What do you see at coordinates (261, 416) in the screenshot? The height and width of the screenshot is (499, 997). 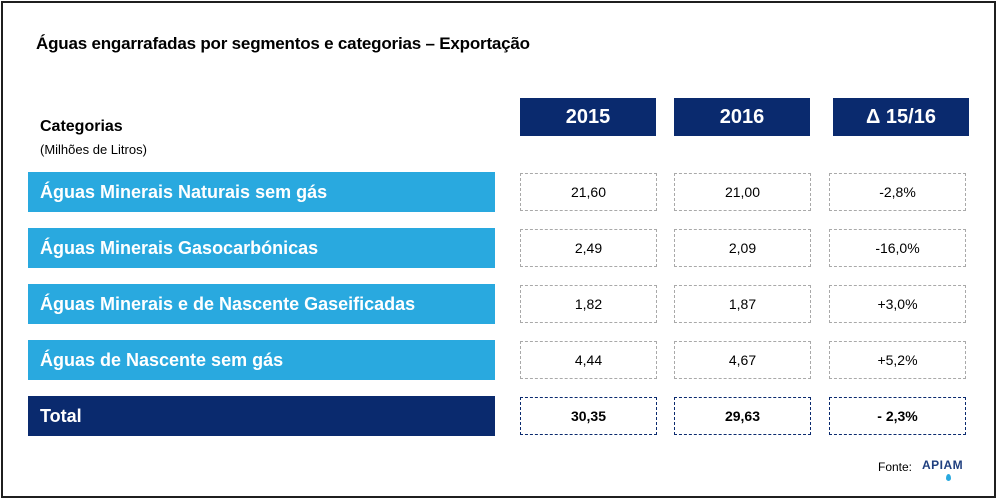 I see `total-row-label: Total` at bounding box center [261, 416].